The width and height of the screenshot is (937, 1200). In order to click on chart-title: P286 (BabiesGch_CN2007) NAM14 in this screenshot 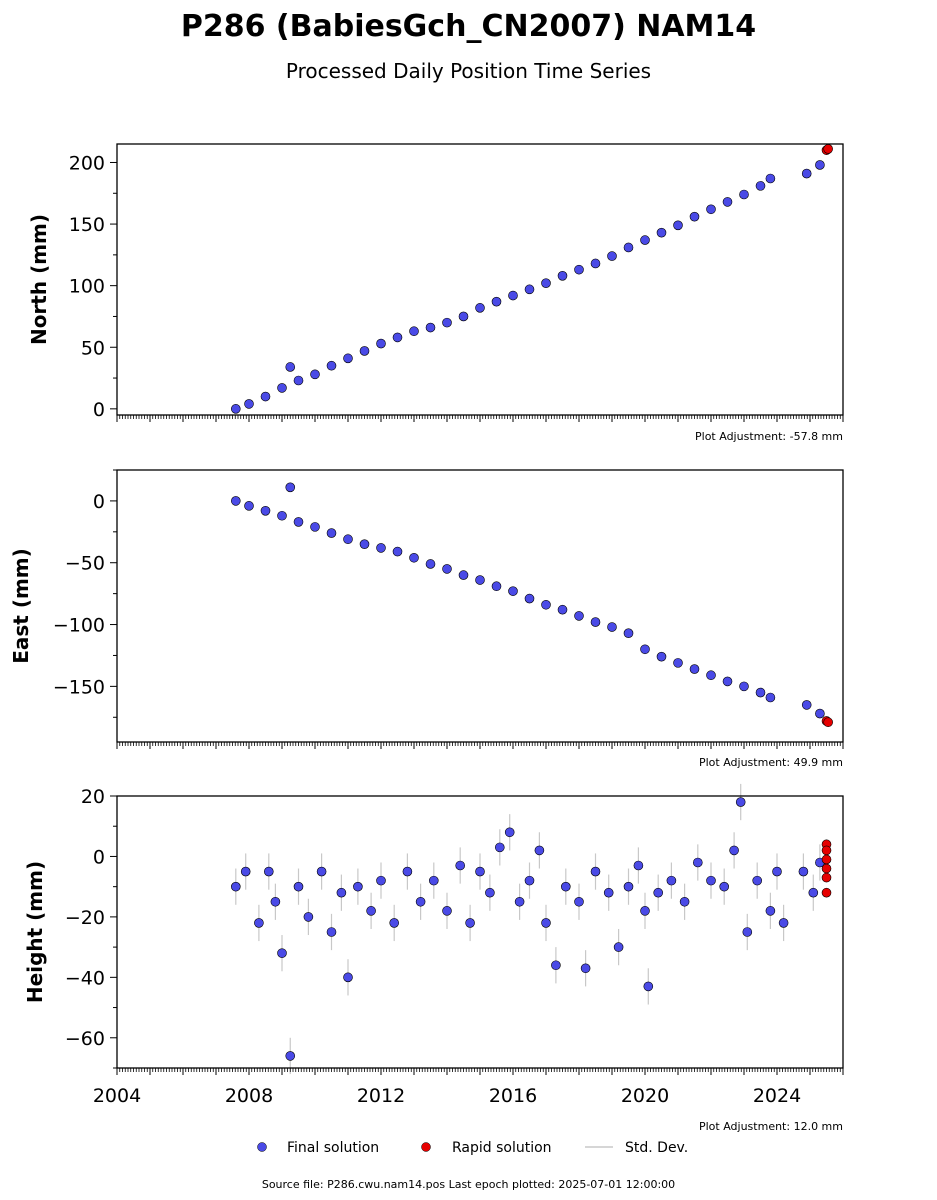, I will do `click(468, 26)`.